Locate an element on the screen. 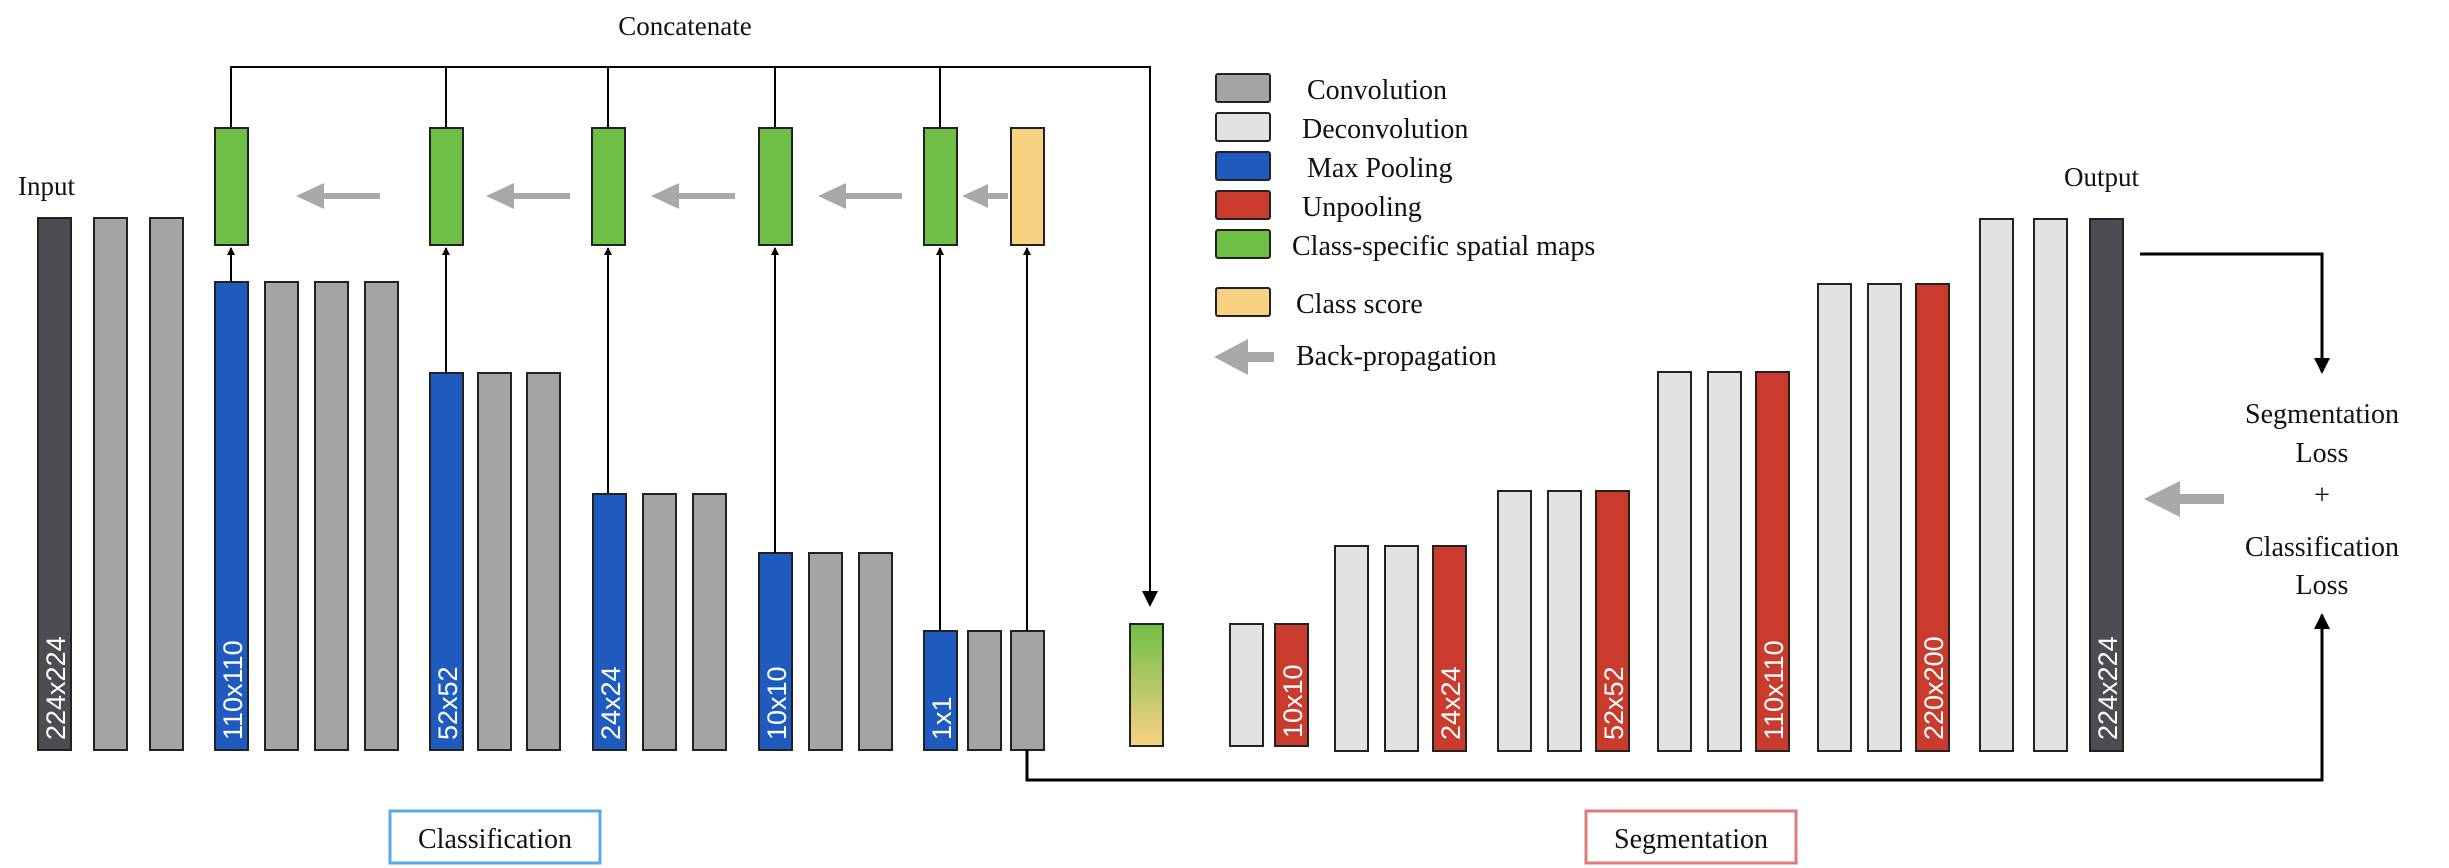 This screenshot has width=2449, height=868. legend-swatch-convolution is located at coordinates (1243, 88).